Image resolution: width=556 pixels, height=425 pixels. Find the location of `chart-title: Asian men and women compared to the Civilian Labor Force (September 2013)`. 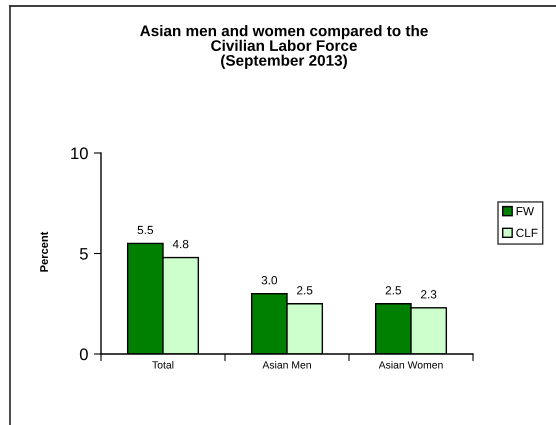

chart-title: Asian men and women compared to the Civilian Labor Force (September 2013) is located at coordinates (284, 47).